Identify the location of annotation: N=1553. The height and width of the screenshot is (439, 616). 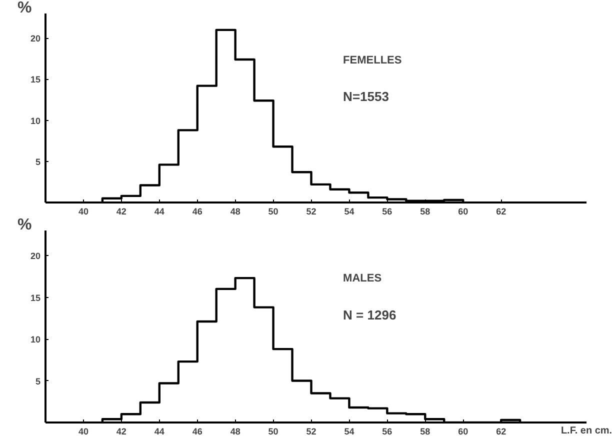
(366, 96).